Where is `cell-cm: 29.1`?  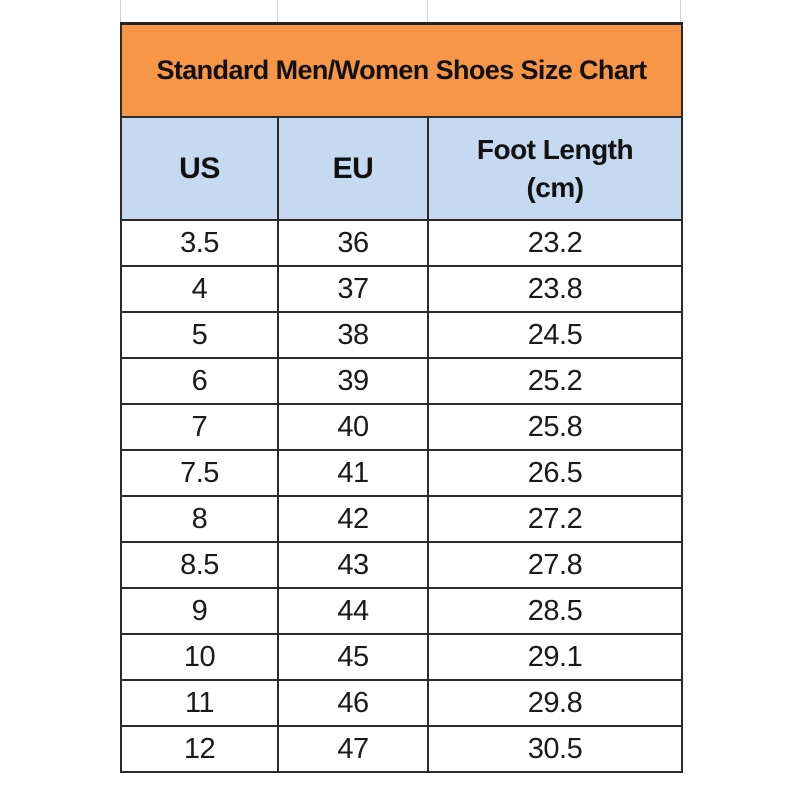 cell-cm: 29.1 is located at coordinates (555, 657).